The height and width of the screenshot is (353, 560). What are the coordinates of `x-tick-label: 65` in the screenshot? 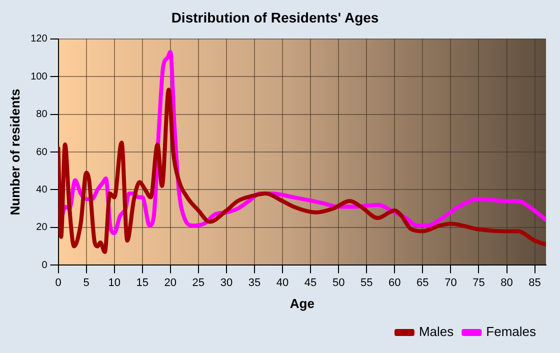 It's located at (422, 282).